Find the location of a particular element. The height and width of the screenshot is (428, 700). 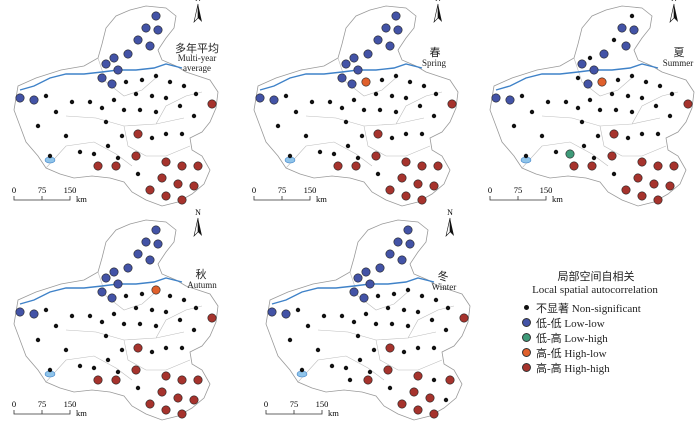

scale-unit-label: km is located at coordinates (557, 199).